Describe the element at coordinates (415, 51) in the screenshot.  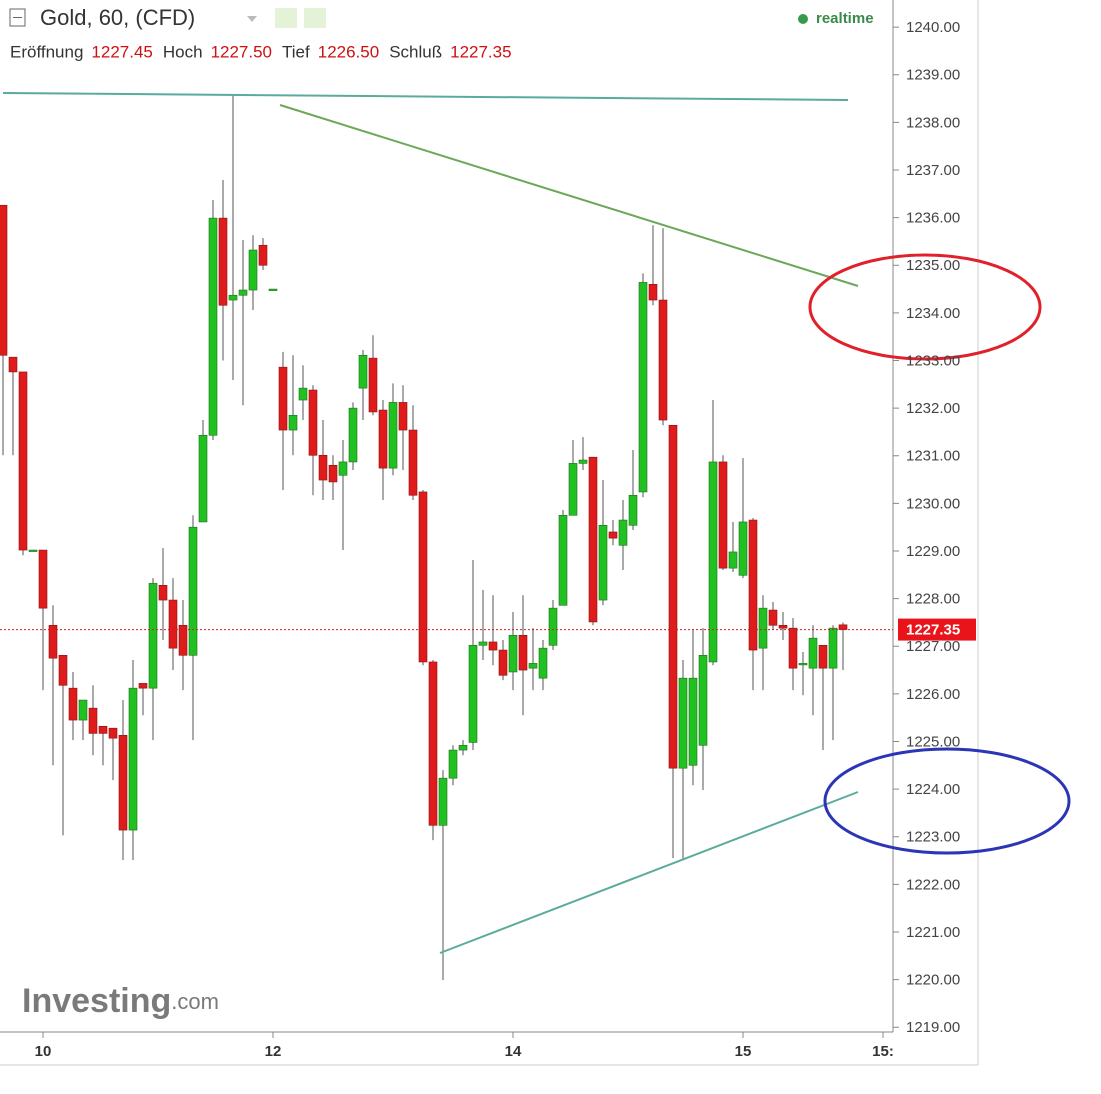
I see `legend-name: Schluß` at that location.